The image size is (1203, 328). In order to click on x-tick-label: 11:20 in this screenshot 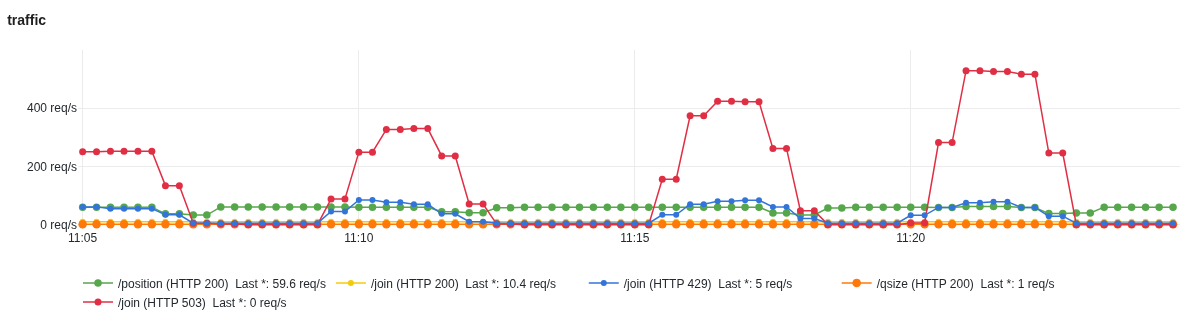, I will do `click(911, 238)`.